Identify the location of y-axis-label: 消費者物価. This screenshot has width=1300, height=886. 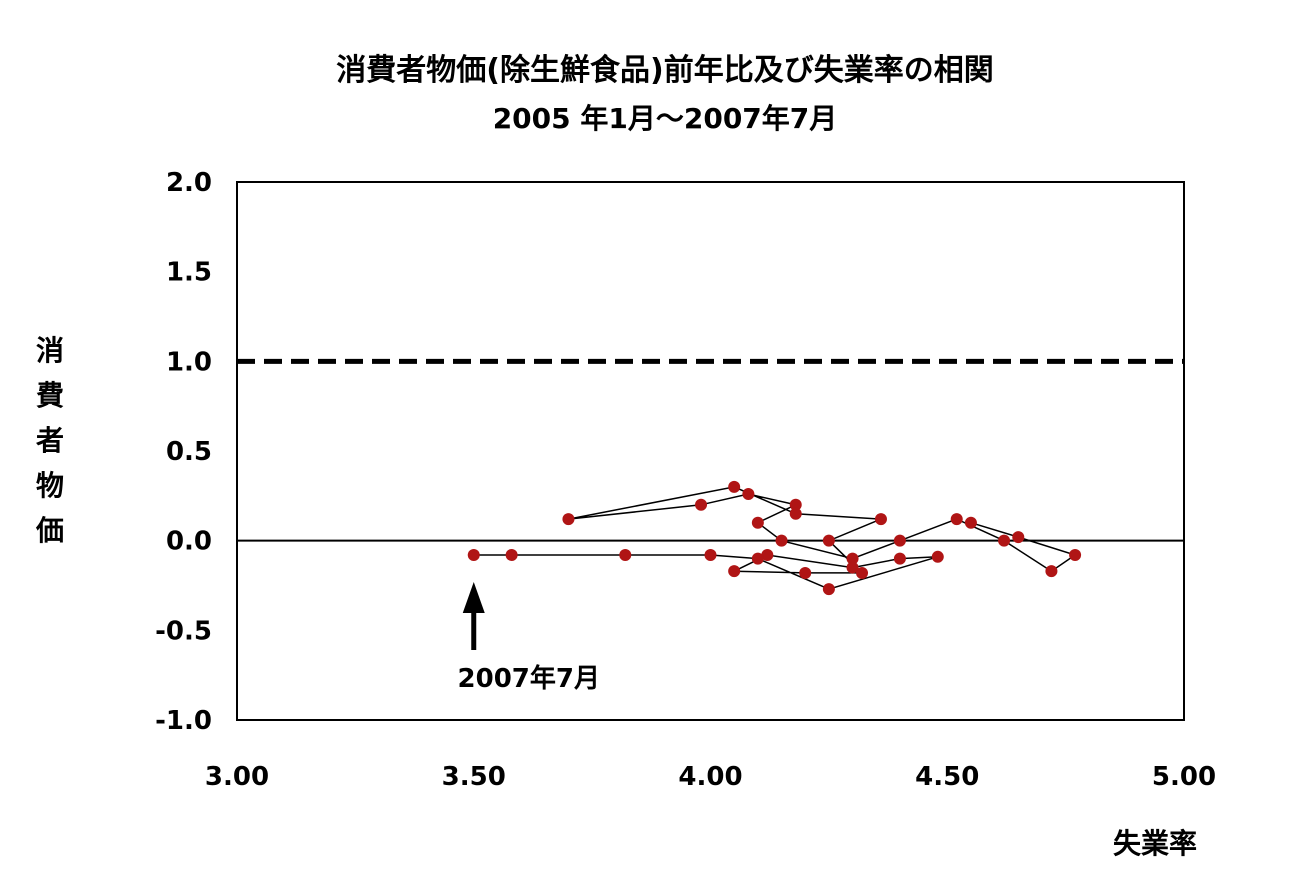
(49, 440).